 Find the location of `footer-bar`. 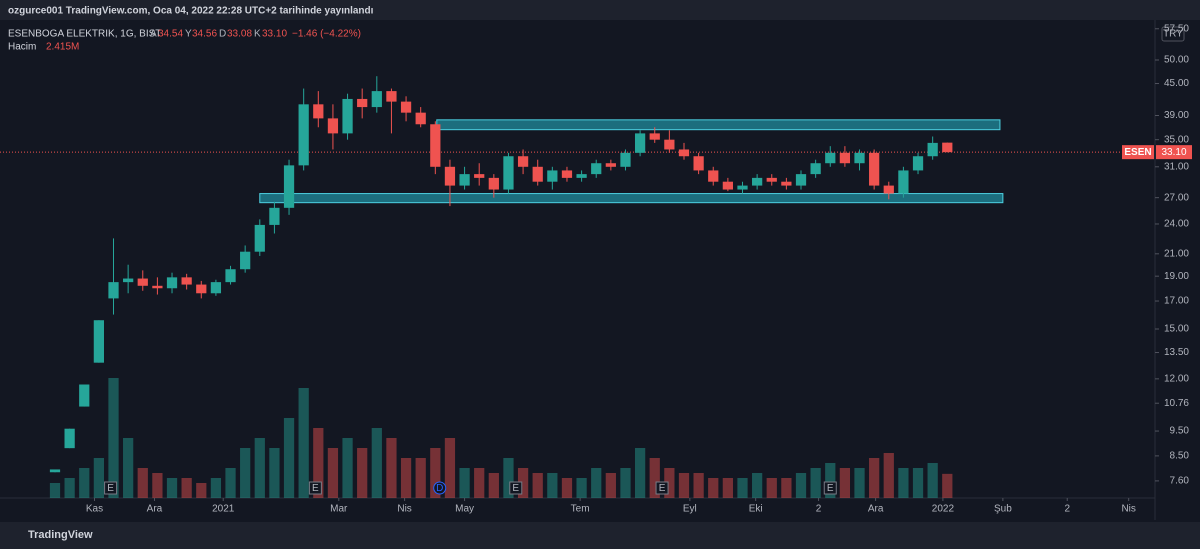

footer-bar is located at coordinates (600, 535).